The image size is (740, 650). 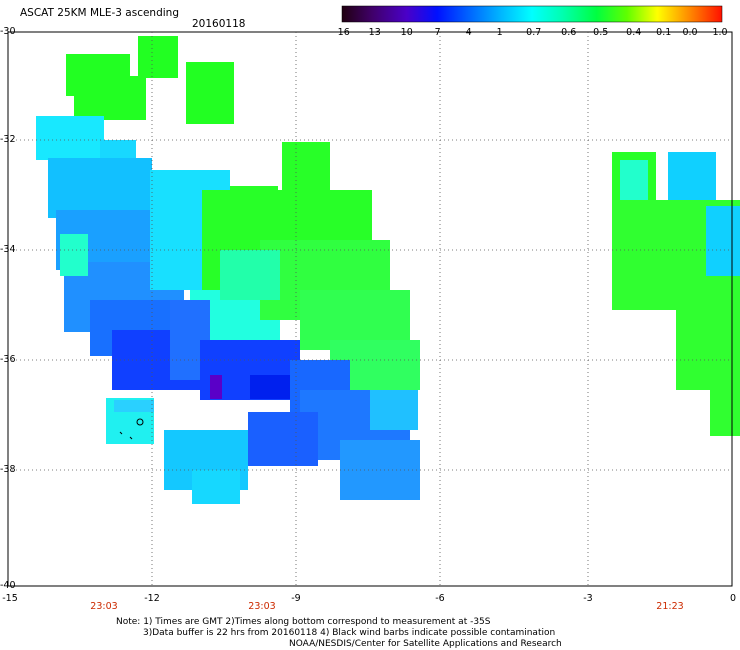 What do you see at coordinates (632, 32) in the screenshot?
I see `colorbar-label-9: -0.4` at bounding box center [632, 32].